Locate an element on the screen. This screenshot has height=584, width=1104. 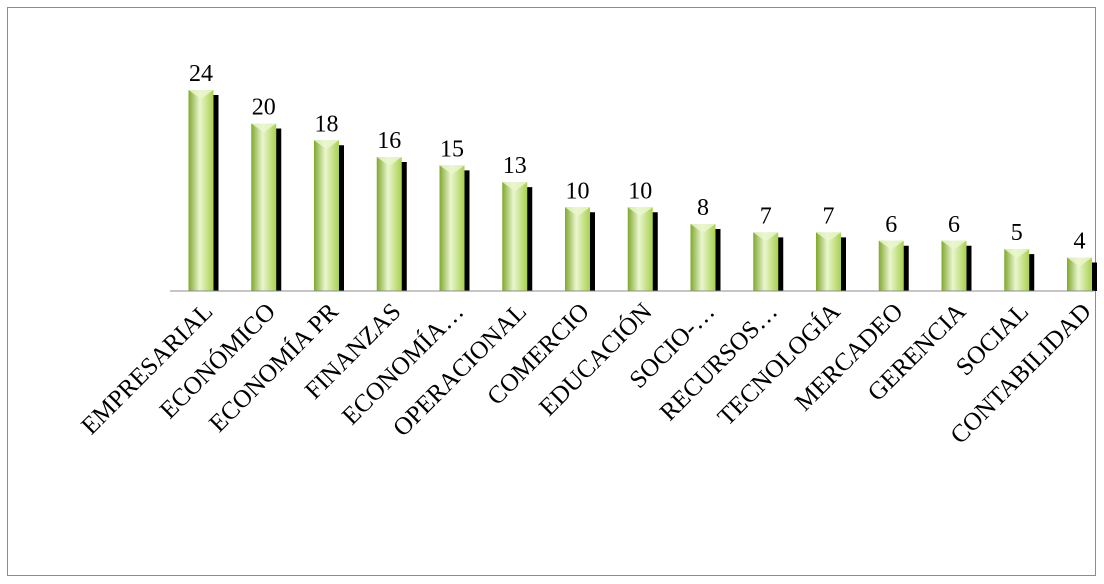
data-label: 20 is located at coordinates (264, 108).